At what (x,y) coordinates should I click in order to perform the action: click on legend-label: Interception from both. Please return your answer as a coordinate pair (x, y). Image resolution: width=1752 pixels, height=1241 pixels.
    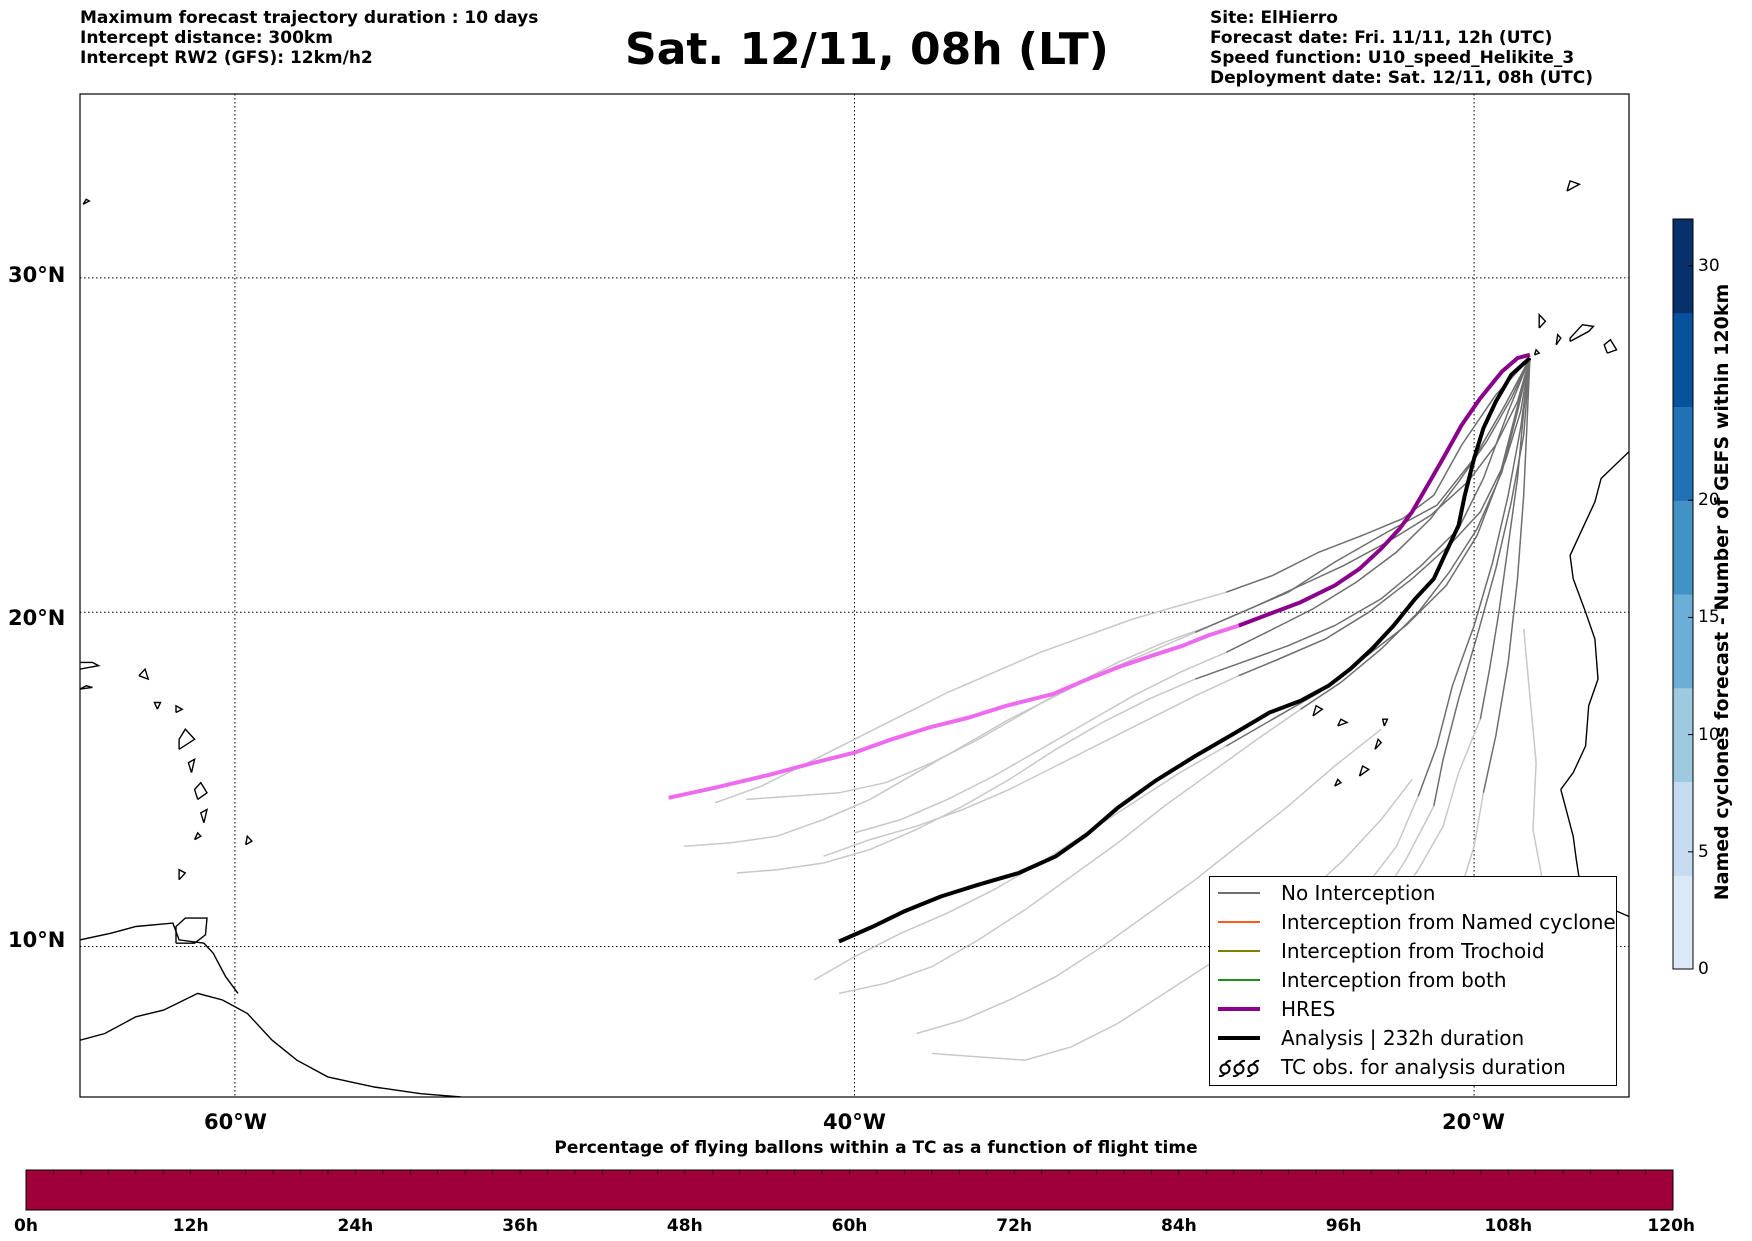
    Looking at the image, I should click on (1394, 980).